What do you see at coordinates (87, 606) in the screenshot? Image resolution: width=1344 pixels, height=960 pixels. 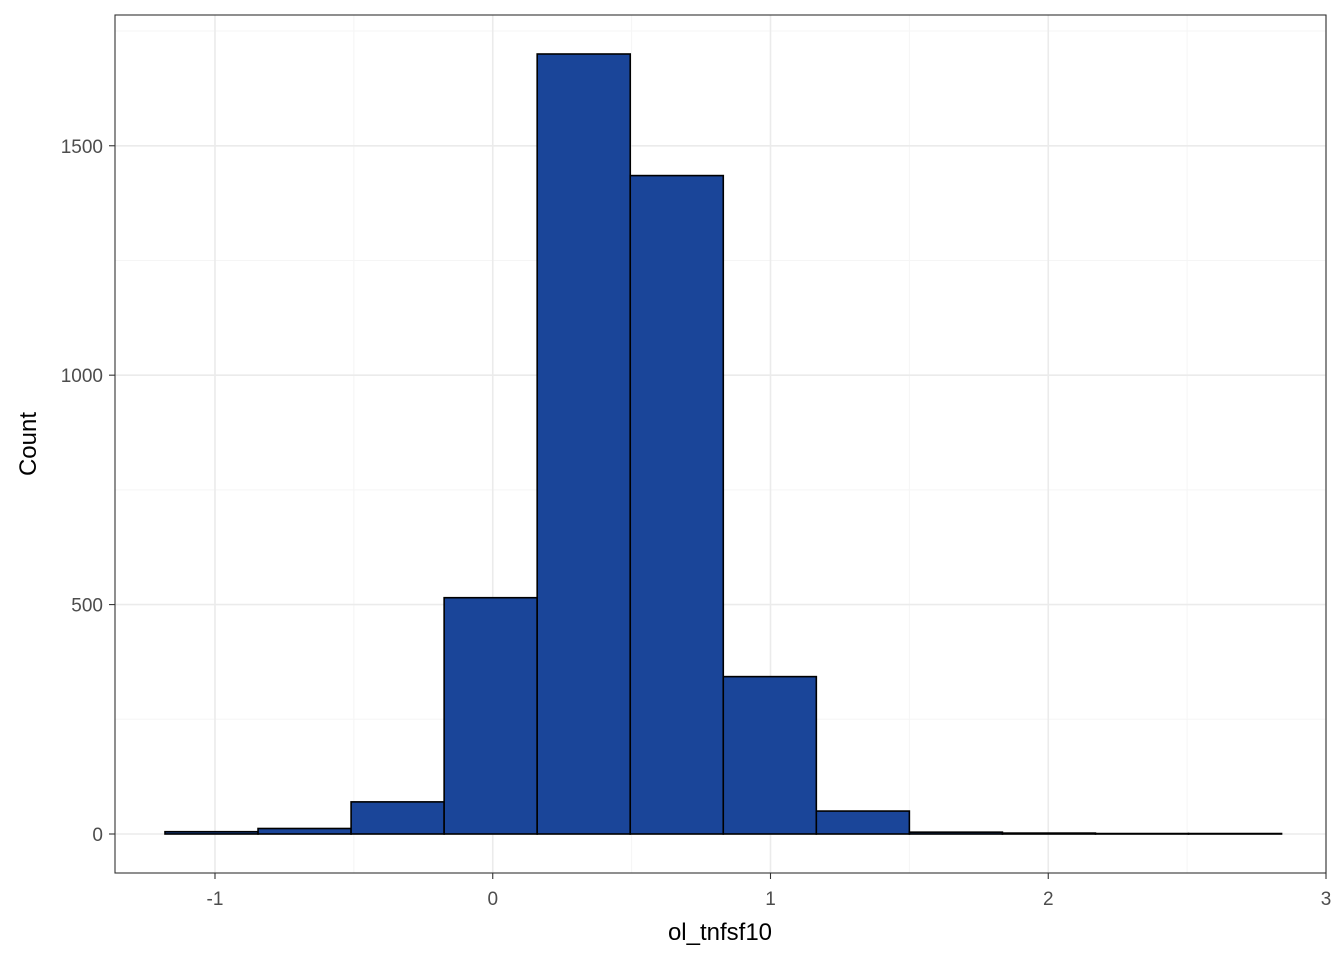 I see `y-tick-label: 500` at bounding box center [87, 606].